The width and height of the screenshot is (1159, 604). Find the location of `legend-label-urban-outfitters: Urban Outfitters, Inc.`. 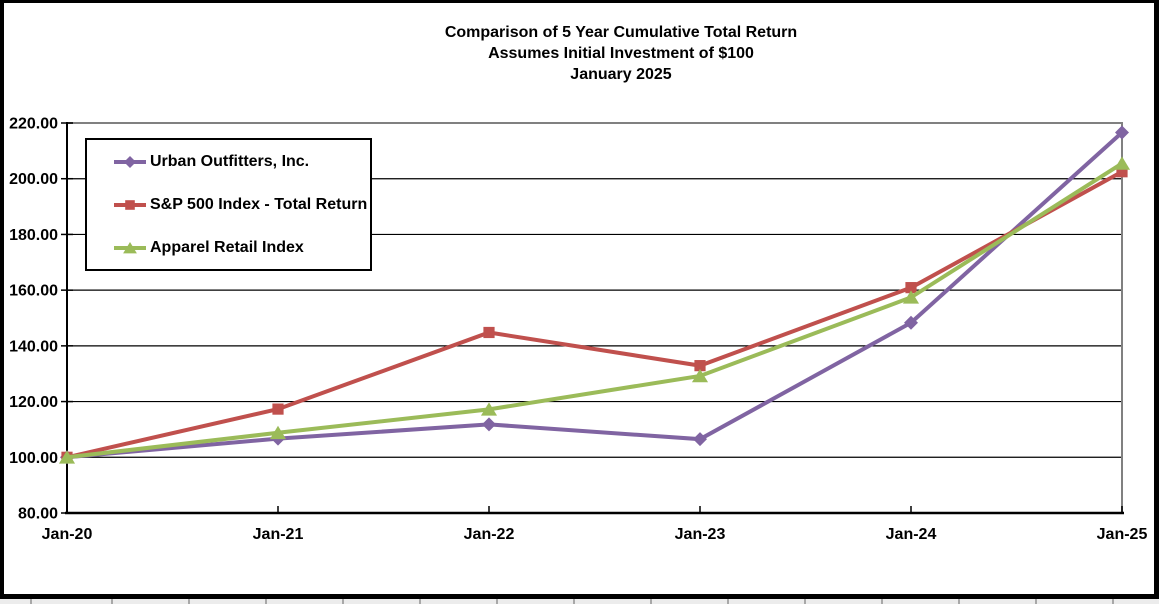

legend-label-urban-outfitters: Urban Outfitters, Inc. is located at coordinates (230, 161).